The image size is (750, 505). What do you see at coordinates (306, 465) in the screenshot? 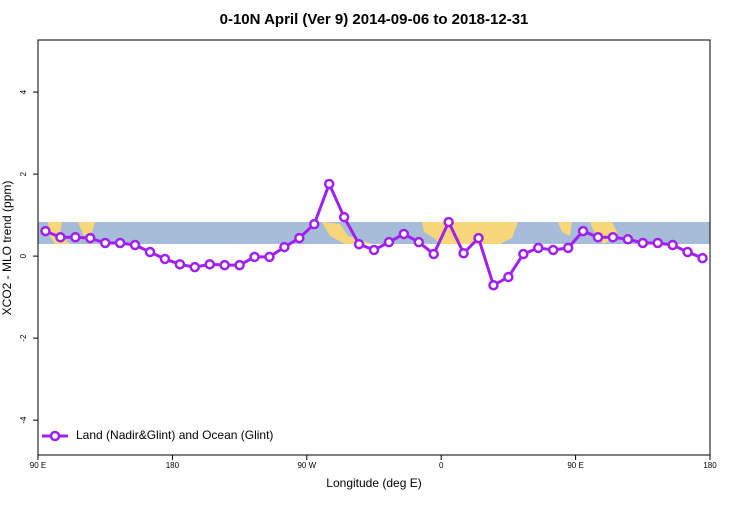
I see `x-tick-label: 90 W` at bounding box center [306, 465].